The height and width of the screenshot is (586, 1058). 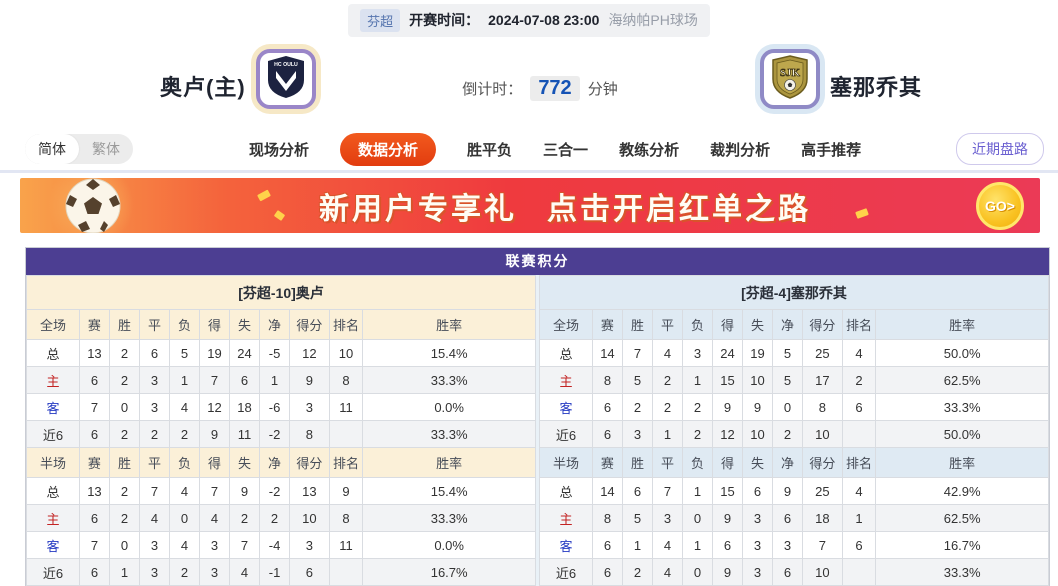 I want to click on stat-cell: 10, so click(x=757, y=380).